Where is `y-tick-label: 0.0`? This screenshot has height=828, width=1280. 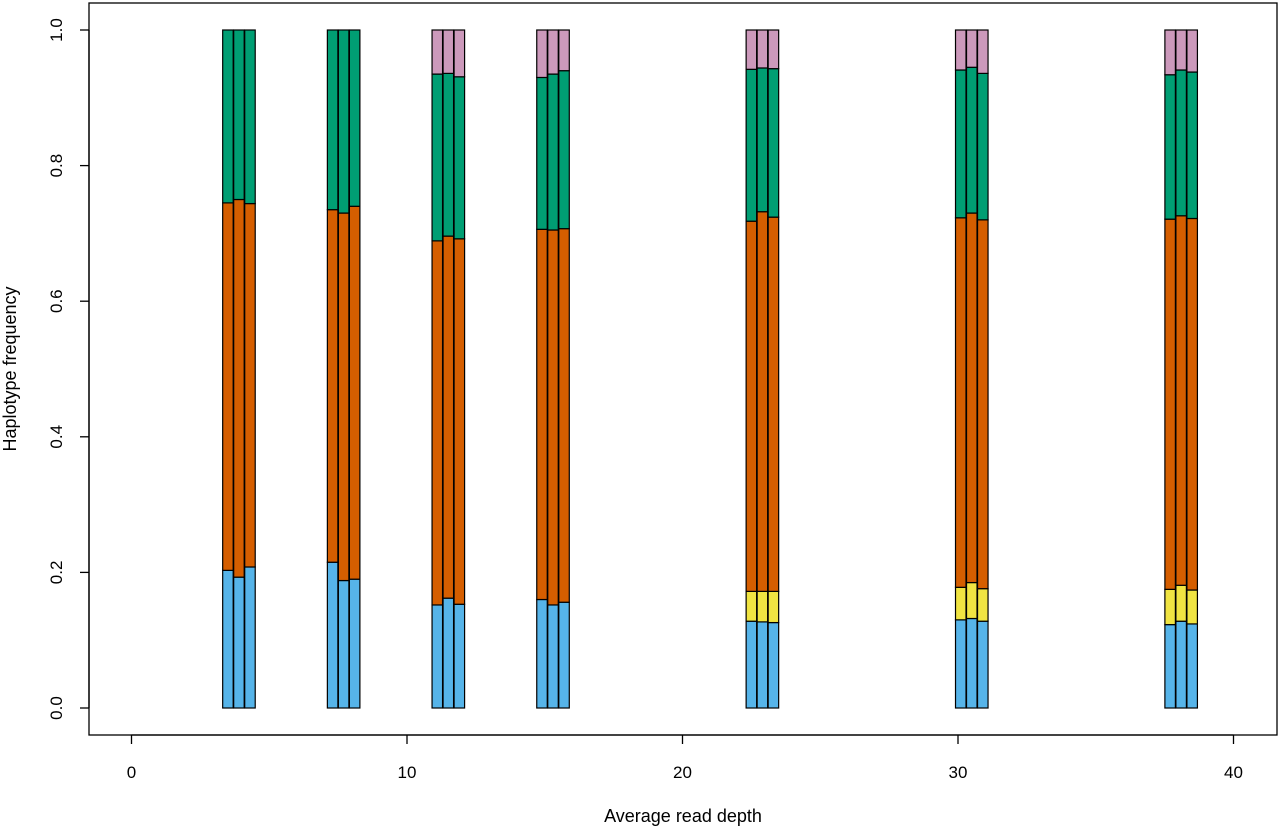
y-tick-label: 0.0 is located at coordinates (56, 708).